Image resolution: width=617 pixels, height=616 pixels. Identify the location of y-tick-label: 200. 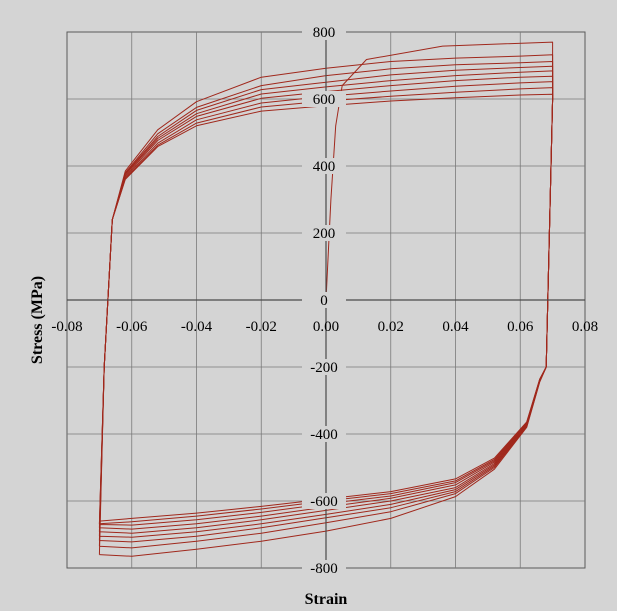
(324, 234).